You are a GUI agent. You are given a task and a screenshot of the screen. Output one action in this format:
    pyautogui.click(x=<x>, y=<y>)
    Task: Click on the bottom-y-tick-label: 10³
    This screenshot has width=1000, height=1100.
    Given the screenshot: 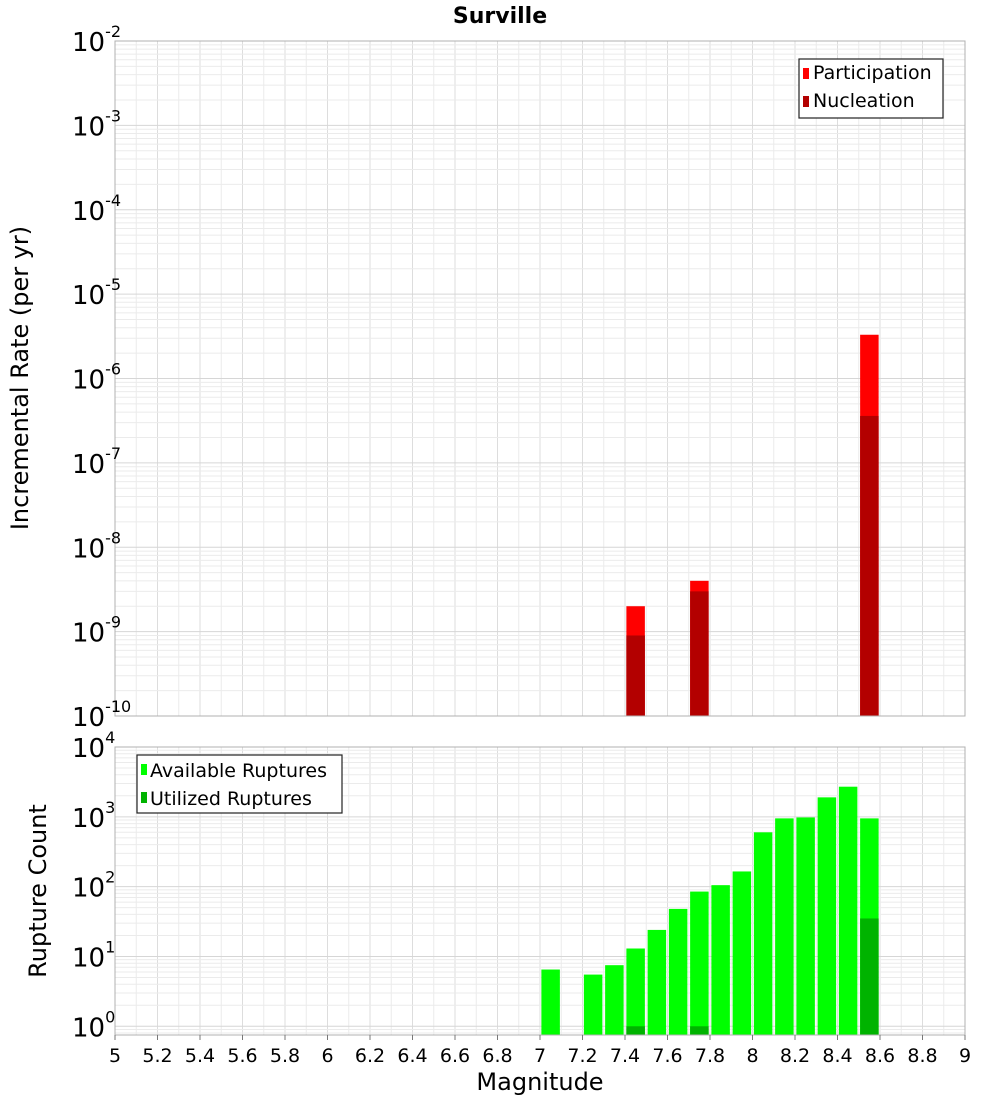 What is the action you would take?
    pyautogui.click(x=93, y=816)
    